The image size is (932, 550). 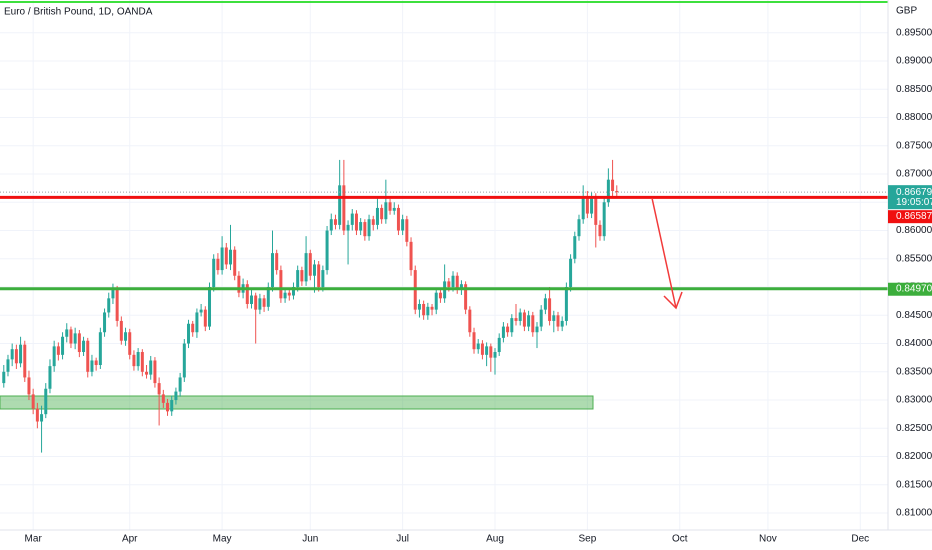 I want to click on y-tick-label: 0.82500, so click(x=914, y=428).